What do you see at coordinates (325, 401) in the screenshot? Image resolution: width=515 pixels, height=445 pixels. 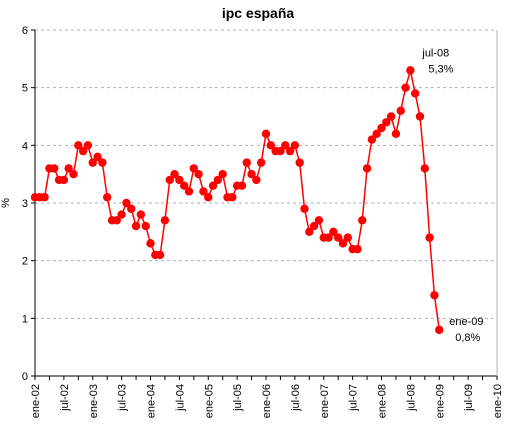 I see `x-tick-label: ene-07` at bounding box center [325, 401].